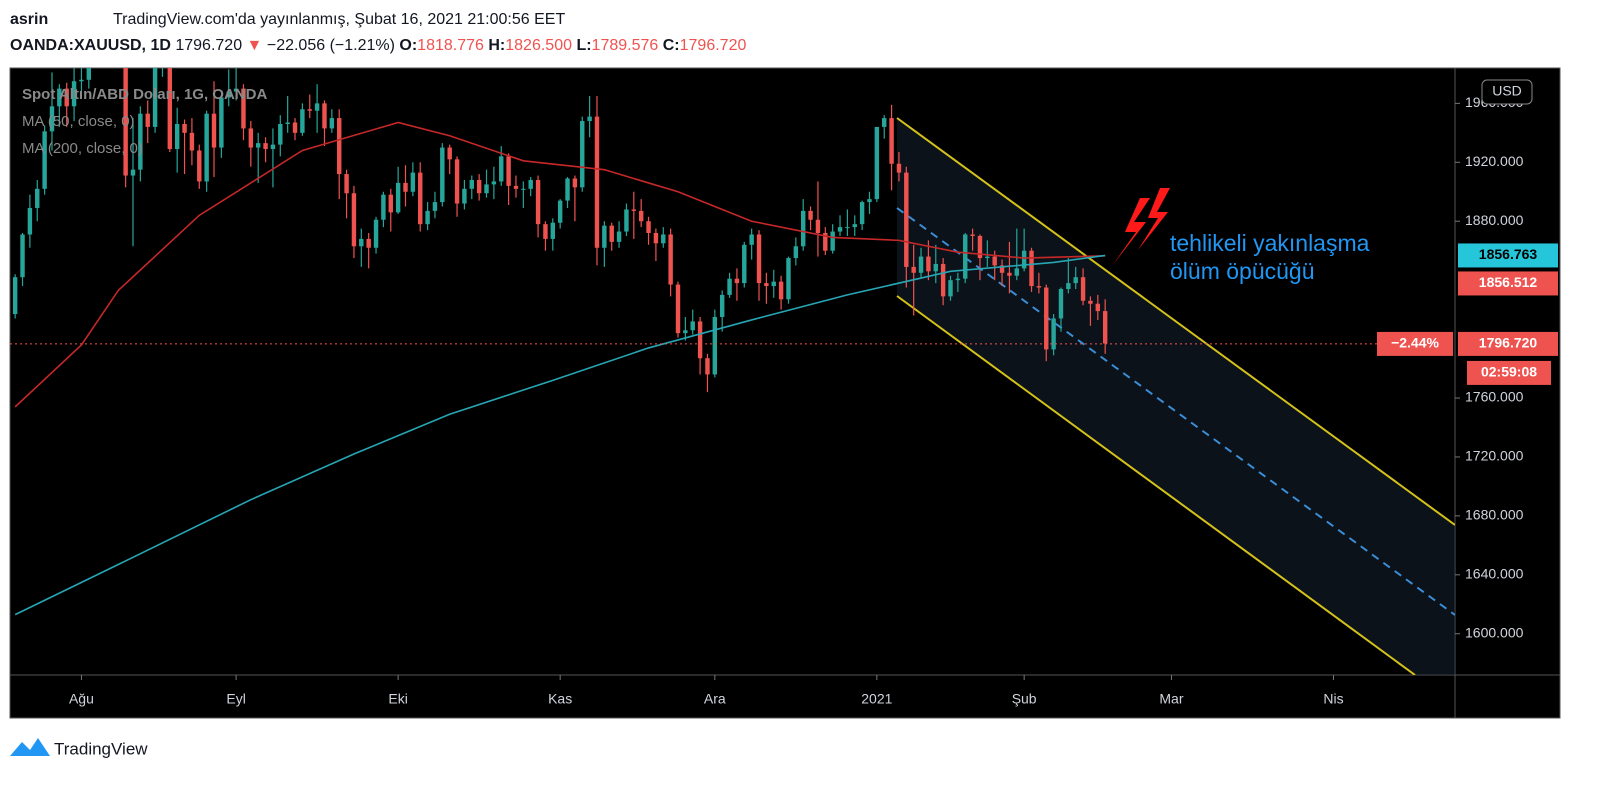 The height and width of the screenshot is (793, 1600). What do you see at coordinates (331, 45) in the screenshot?
I see `change: −22.056 (−1.21%)` at bounding box center [331, 45].